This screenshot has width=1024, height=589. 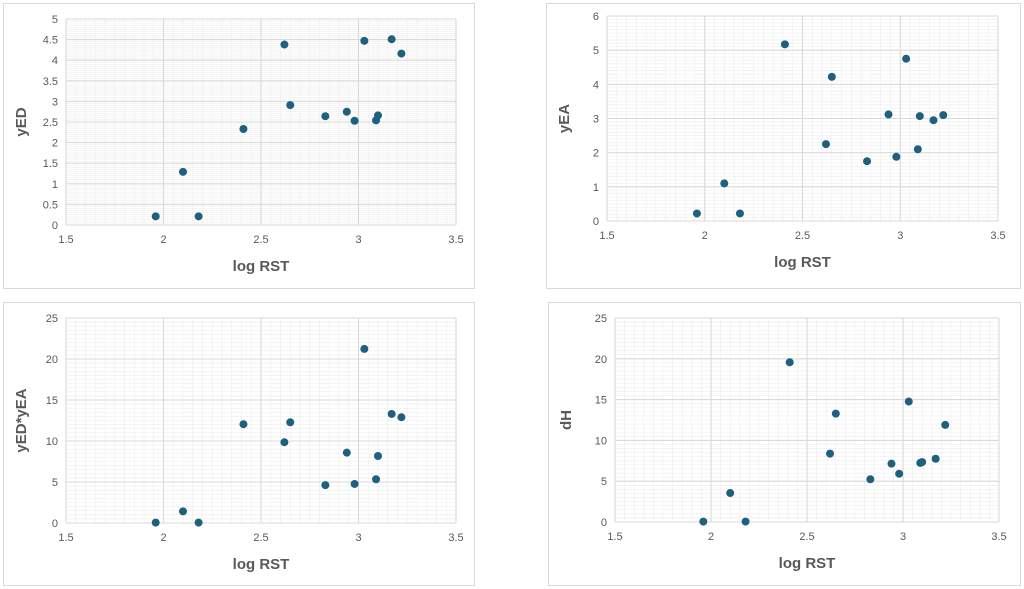 I want to click on y-axis-title: yEA, so click(x=564, y=118).